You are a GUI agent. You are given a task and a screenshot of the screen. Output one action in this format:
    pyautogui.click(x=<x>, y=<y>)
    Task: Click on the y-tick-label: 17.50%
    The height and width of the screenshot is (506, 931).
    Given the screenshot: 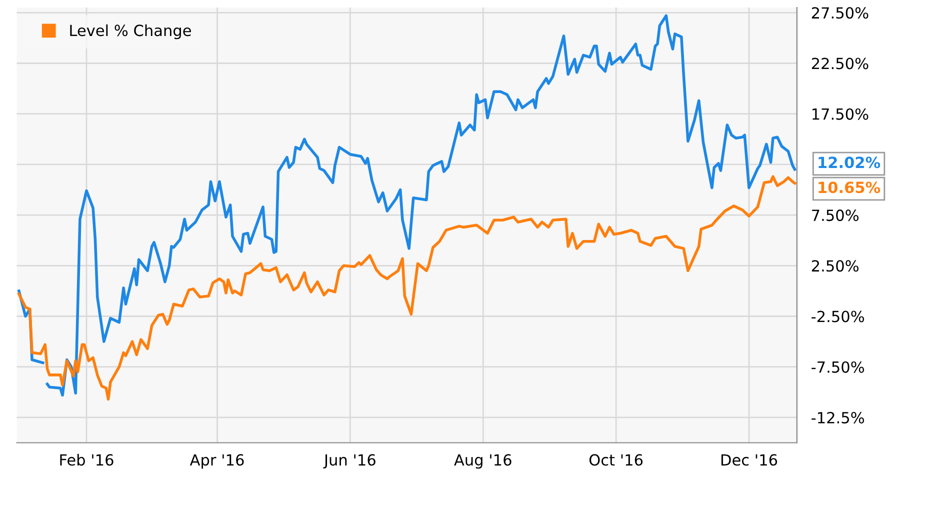 What is the action you would take?
    pyautogui.click(x=840, y=114)
    